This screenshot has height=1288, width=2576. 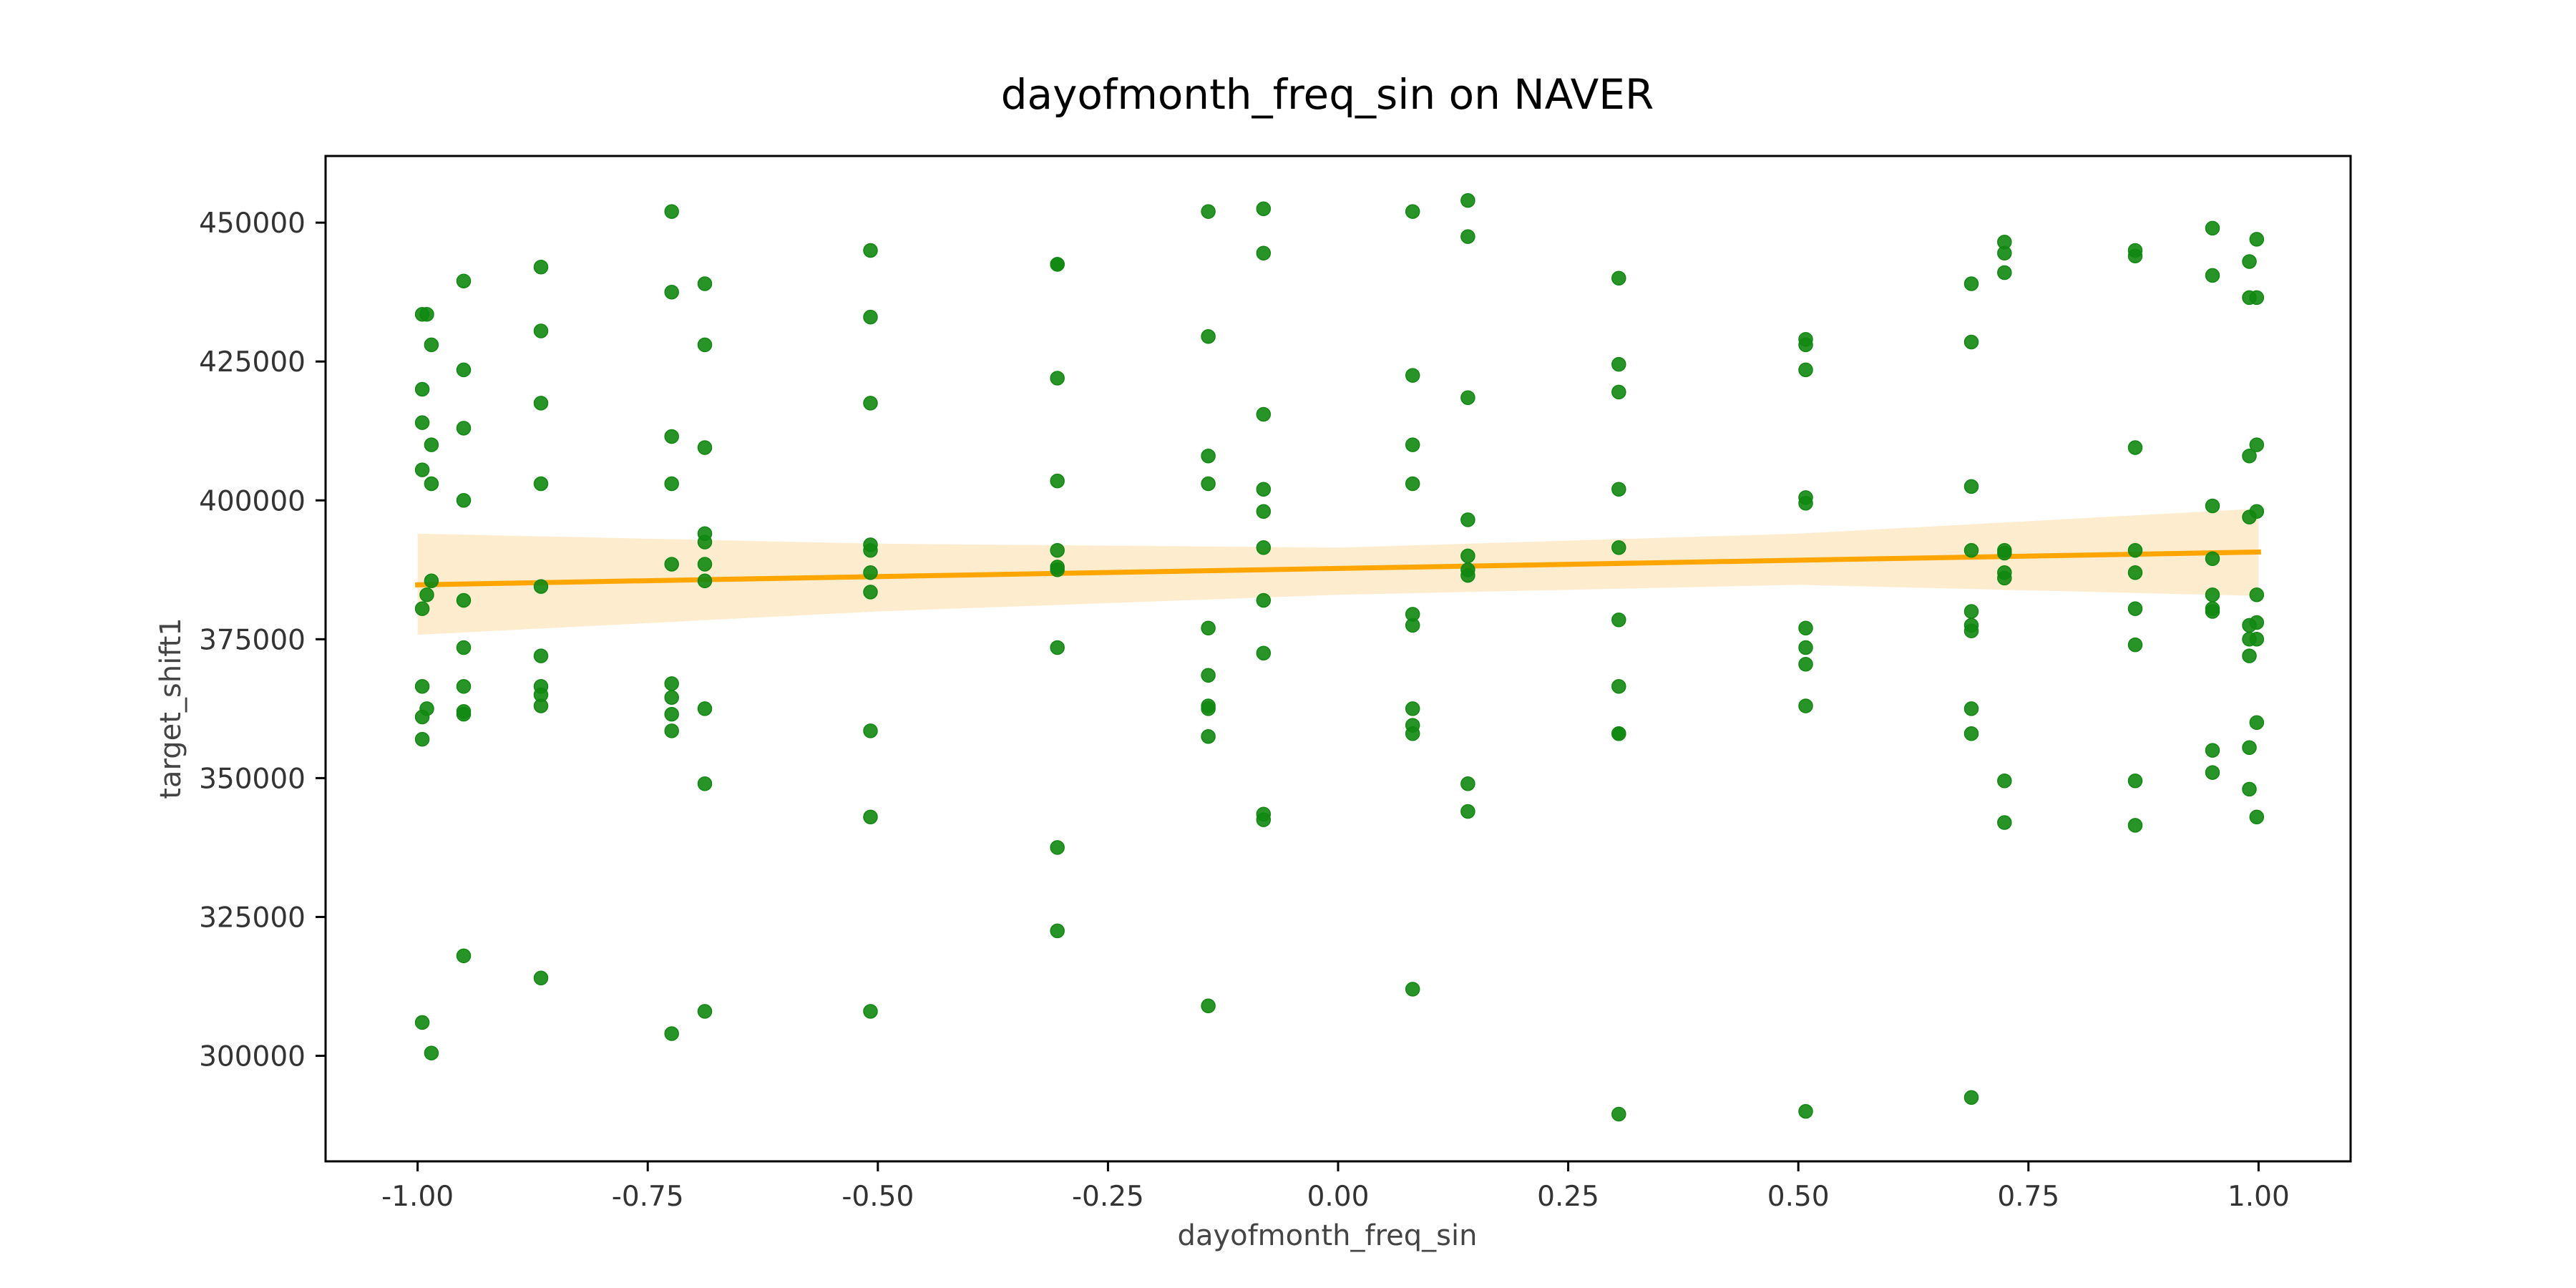 What do you see at coordinates (252, 1057) in the screenshot?
I see `y-tick-label: 300000` at bounding box center [252, 1057].